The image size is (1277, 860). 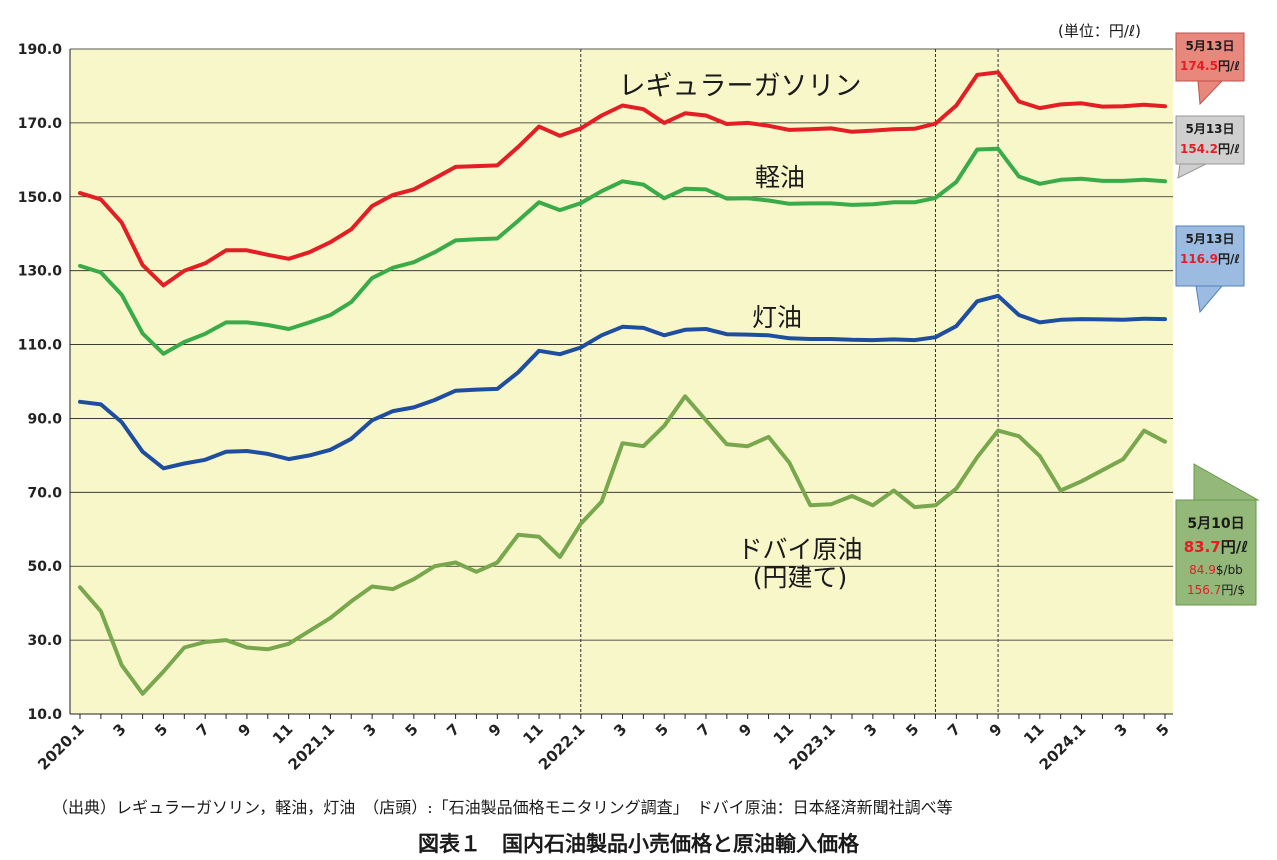 I want to click on callout-number: 154.2, so click(x=1199, y=149).